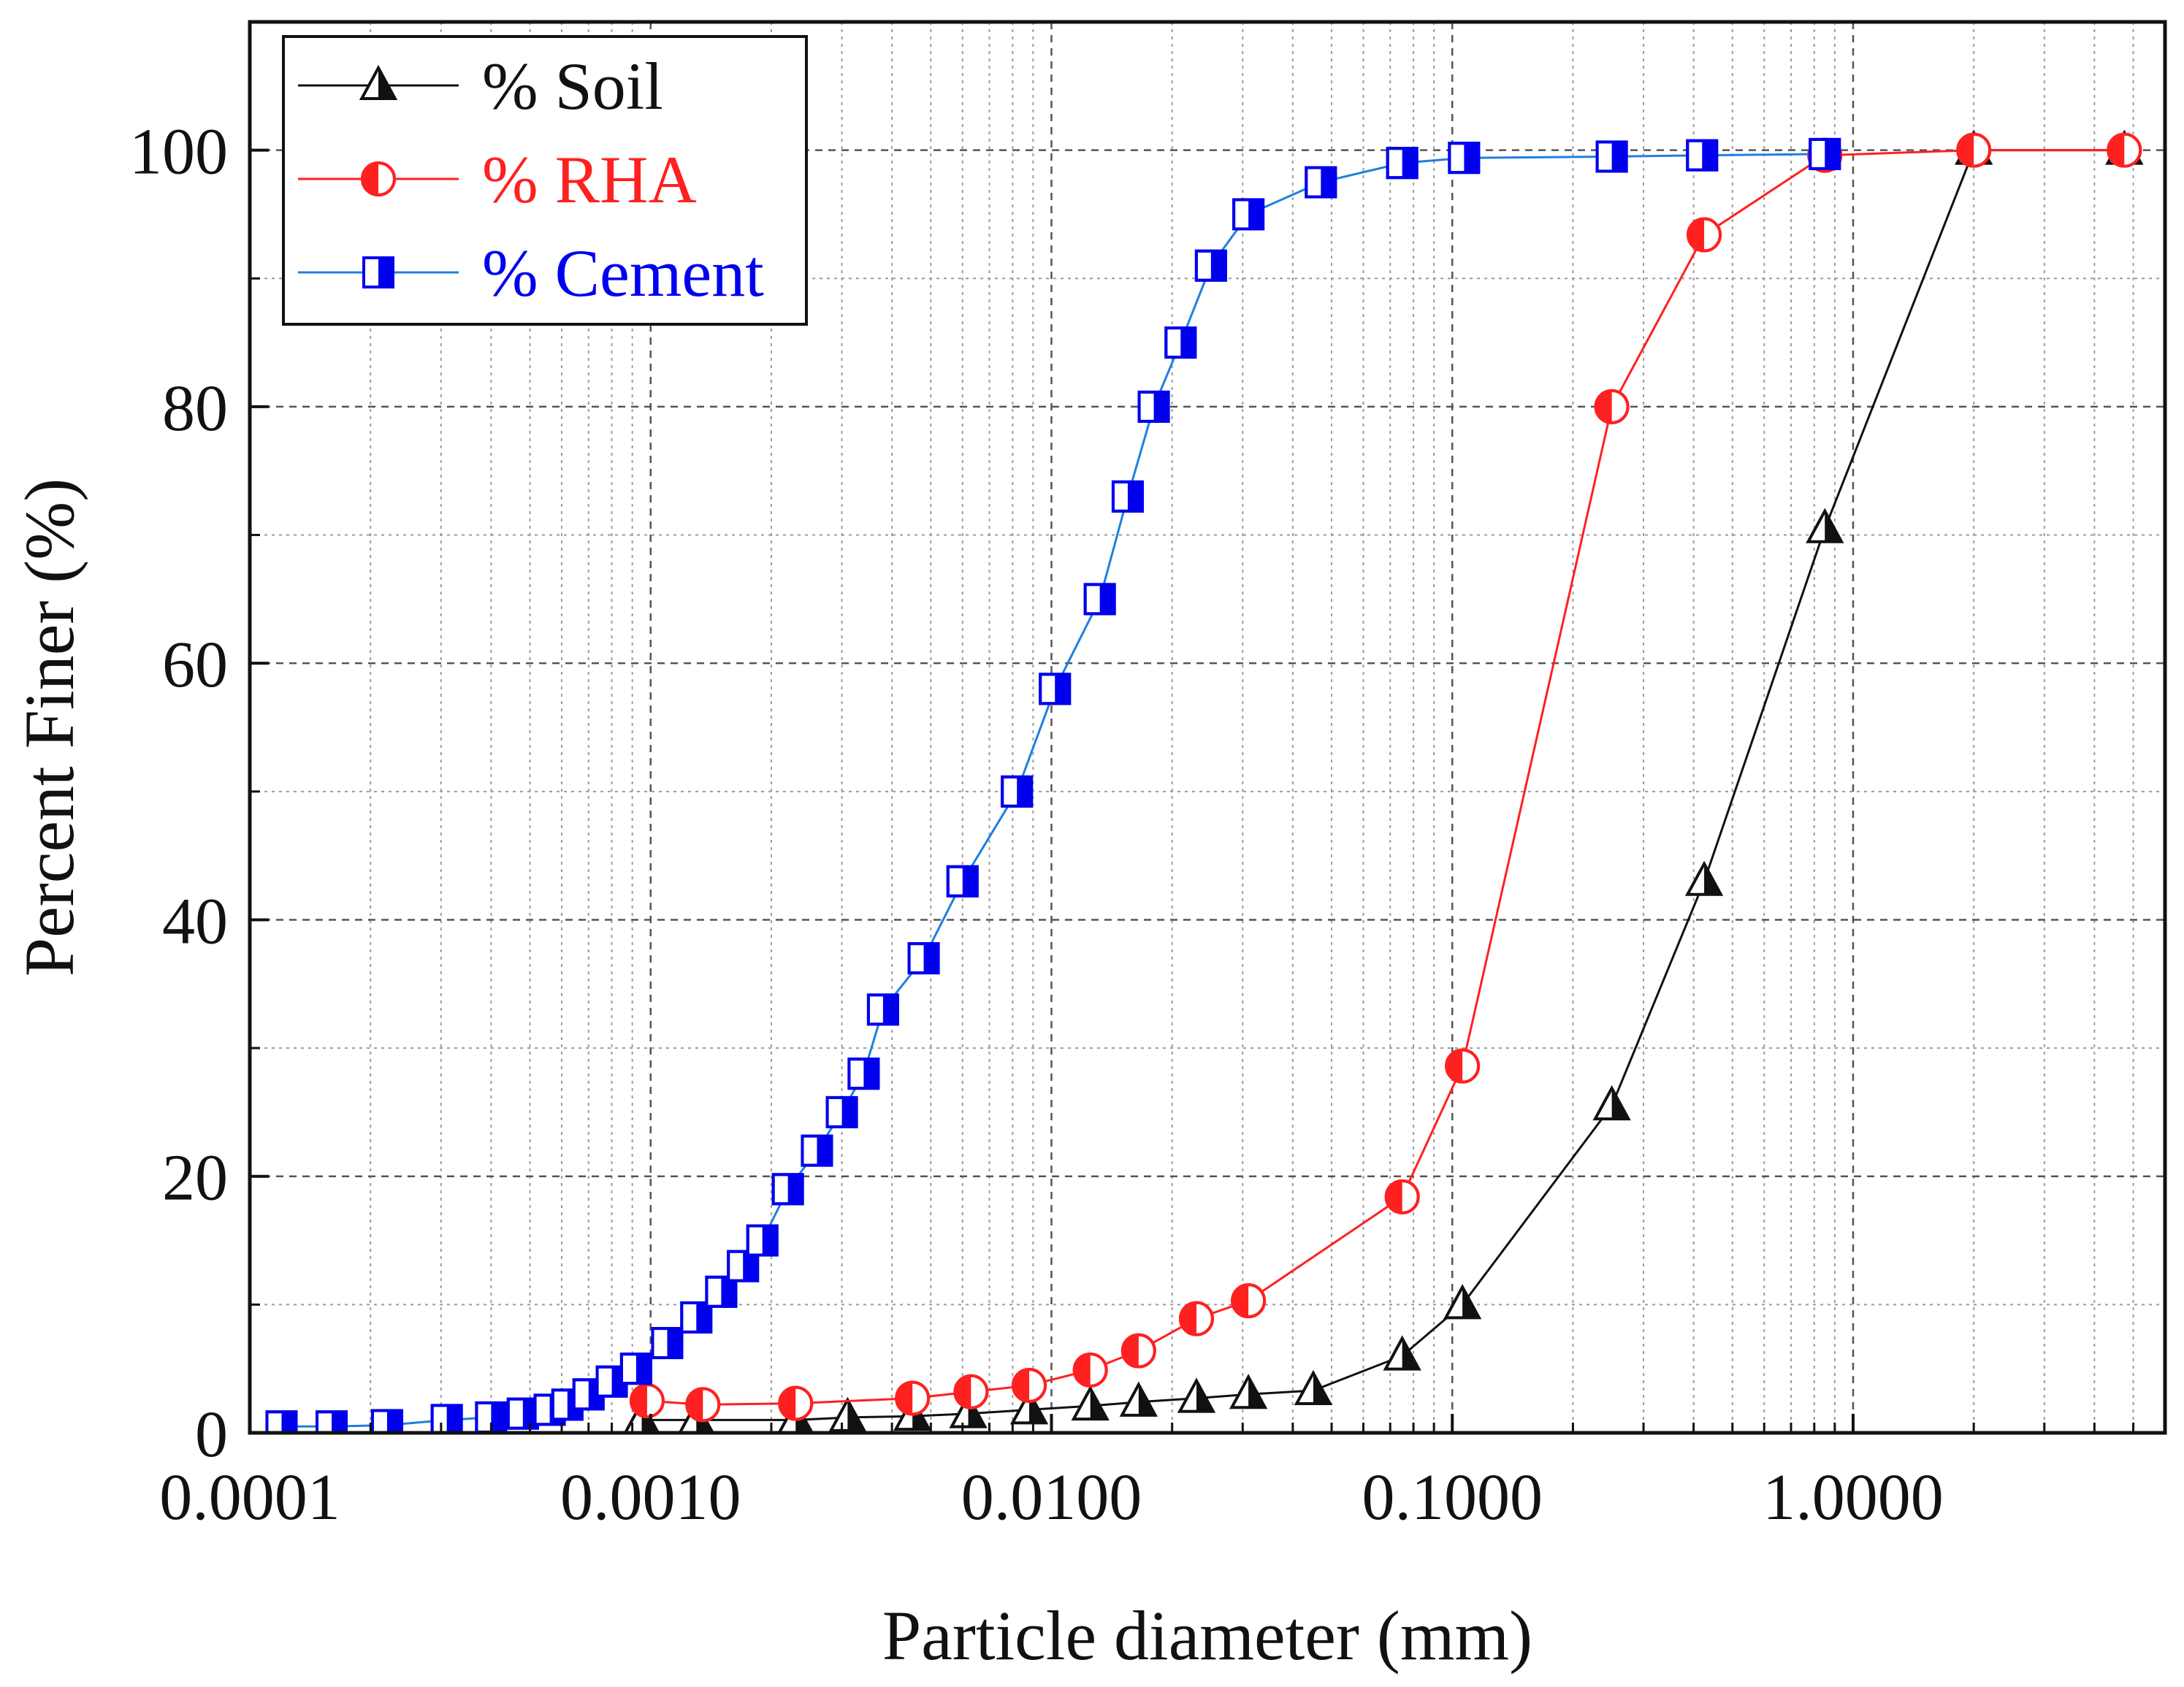  What do you see at coordinates (1051, 1497) in the screenshot?
I see `x-tick-label: 0.0100` at bounding box center [1051, 1497].